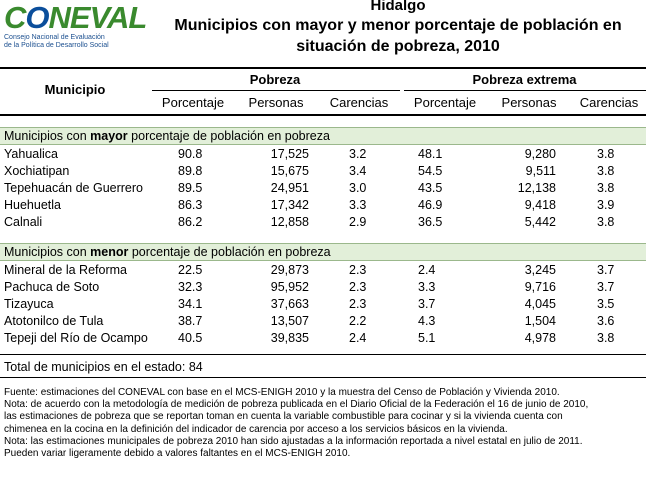 Image resolution: width=646 pixels, height=481 pixels. What do you see at coordinates (609, 102) in the screenshot?
I see `header-carencias-extrema: Carencias` at bounding box center [609, 102].